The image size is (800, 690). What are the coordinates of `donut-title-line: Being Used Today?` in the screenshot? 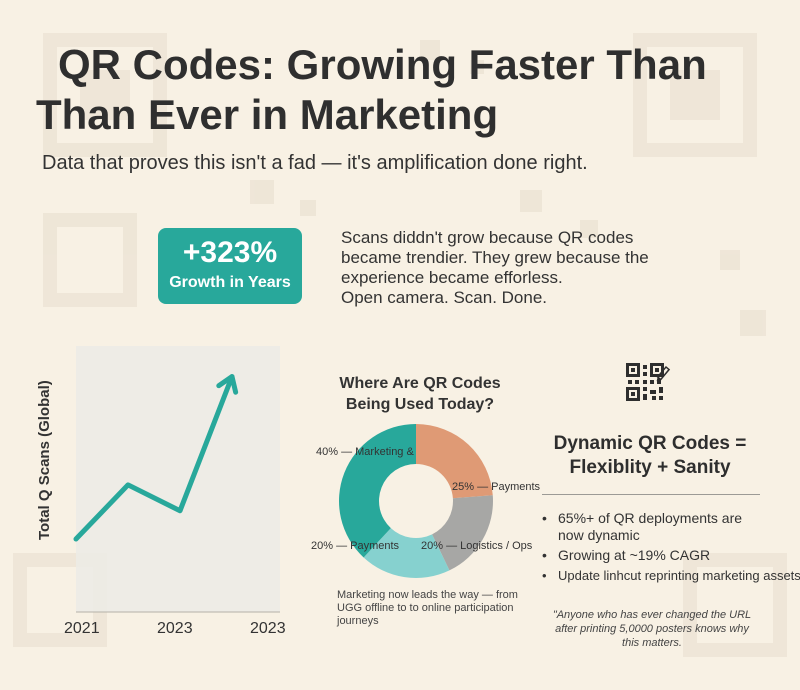 It's located at (420, 404).